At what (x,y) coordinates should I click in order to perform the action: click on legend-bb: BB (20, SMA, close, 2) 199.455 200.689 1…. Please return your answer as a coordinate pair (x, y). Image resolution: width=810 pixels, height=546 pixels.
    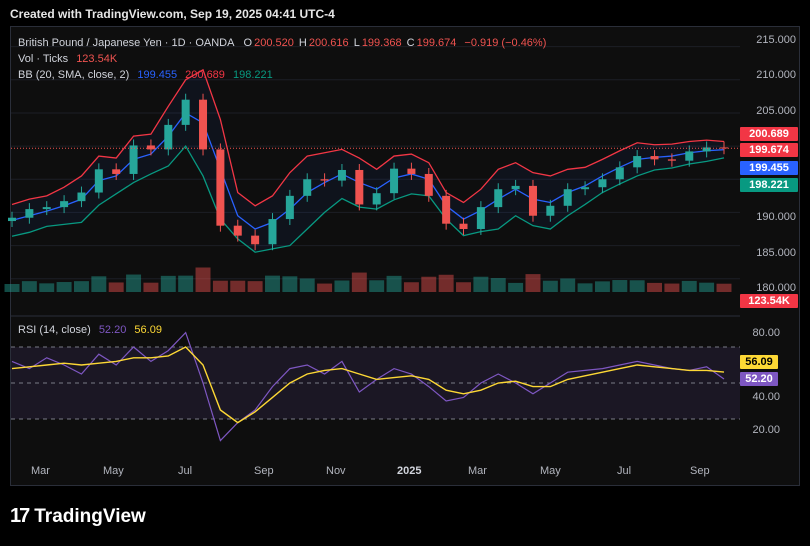
    Looking at the image, I should click on (146, 75).